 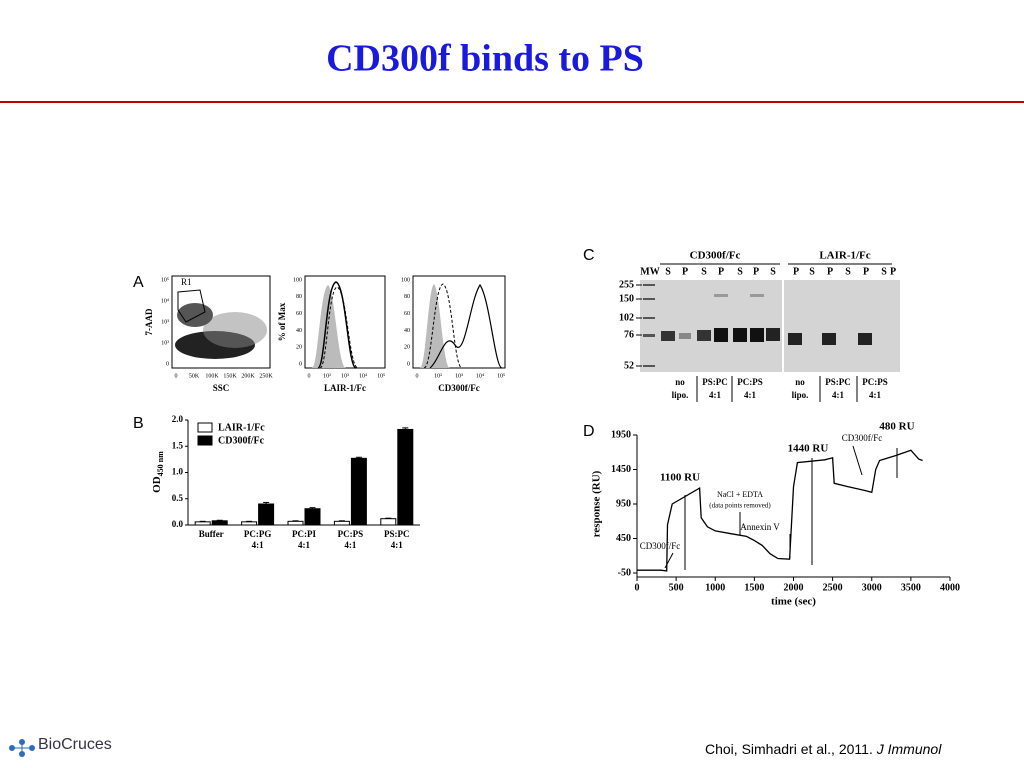 I want to click on marker-label: 102, so click(x=626, y=317).